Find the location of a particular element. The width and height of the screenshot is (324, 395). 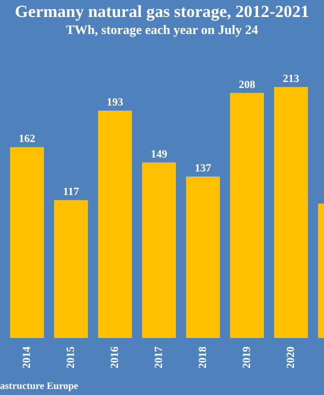

x-tick-label: 2017 is located at coordinates (159, 357).